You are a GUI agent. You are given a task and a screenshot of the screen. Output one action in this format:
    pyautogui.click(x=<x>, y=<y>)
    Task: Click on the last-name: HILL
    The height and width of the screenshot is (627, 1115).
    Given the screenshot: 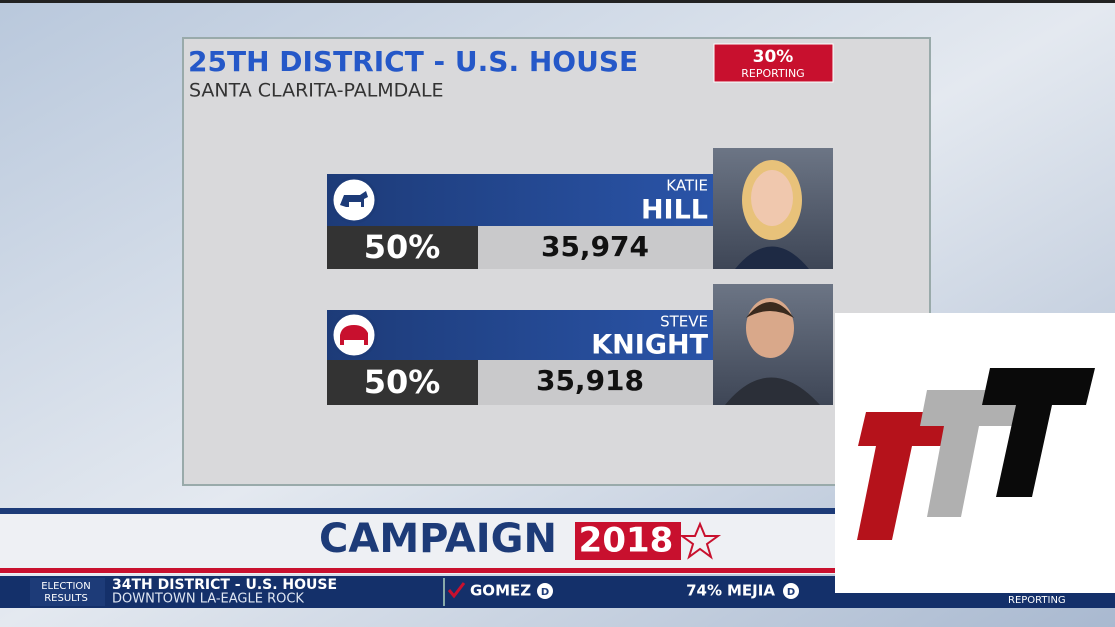 What is the action you would take?
    pyautogui.click(x=674, y=210)
    